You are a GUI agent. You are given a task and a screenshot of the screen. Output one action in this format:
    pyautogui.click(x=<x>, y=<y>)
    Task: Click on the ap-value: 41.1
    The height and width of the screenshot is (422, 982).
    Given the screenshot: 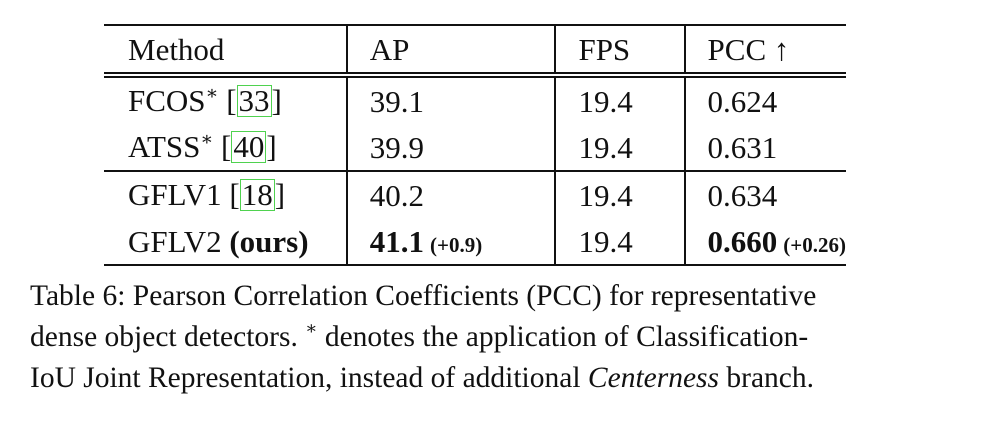 What is the action you would take?
    pyautogui.click(x=397, y=241)
    